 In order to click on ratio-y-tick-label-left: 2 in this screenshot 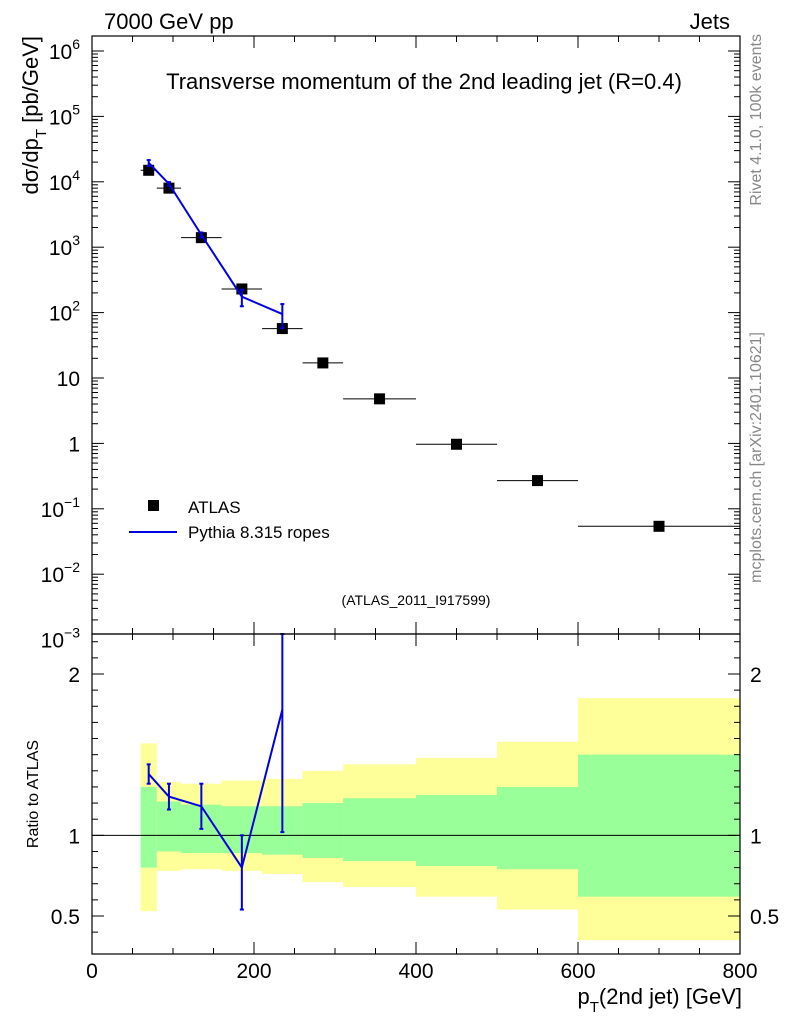, I will do `click(74, 675)`.